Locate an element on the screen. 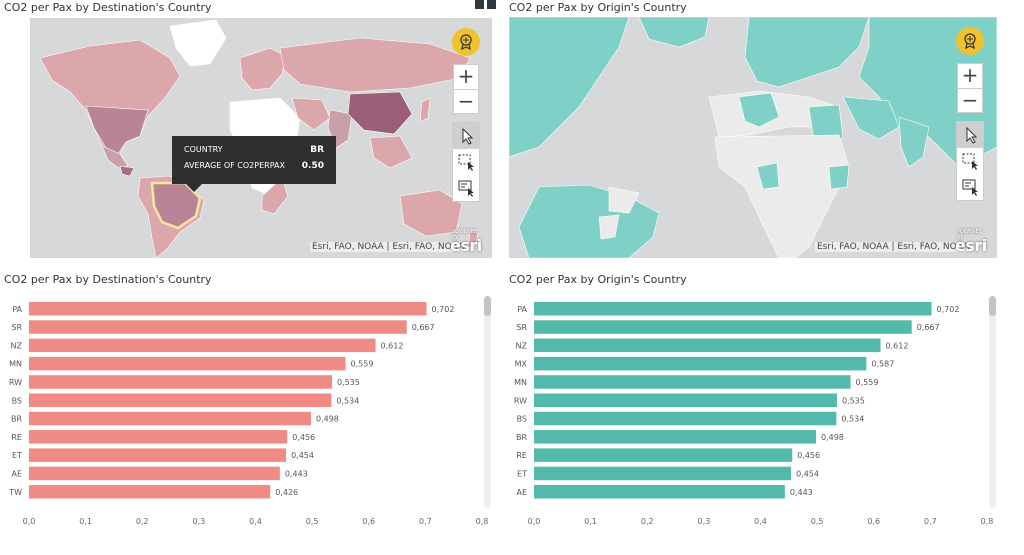 The height and width of the screenshot is (555, 1024). left-chart-title: CO2 per Pax by Destination's Country is located at coordinates (108, 279).